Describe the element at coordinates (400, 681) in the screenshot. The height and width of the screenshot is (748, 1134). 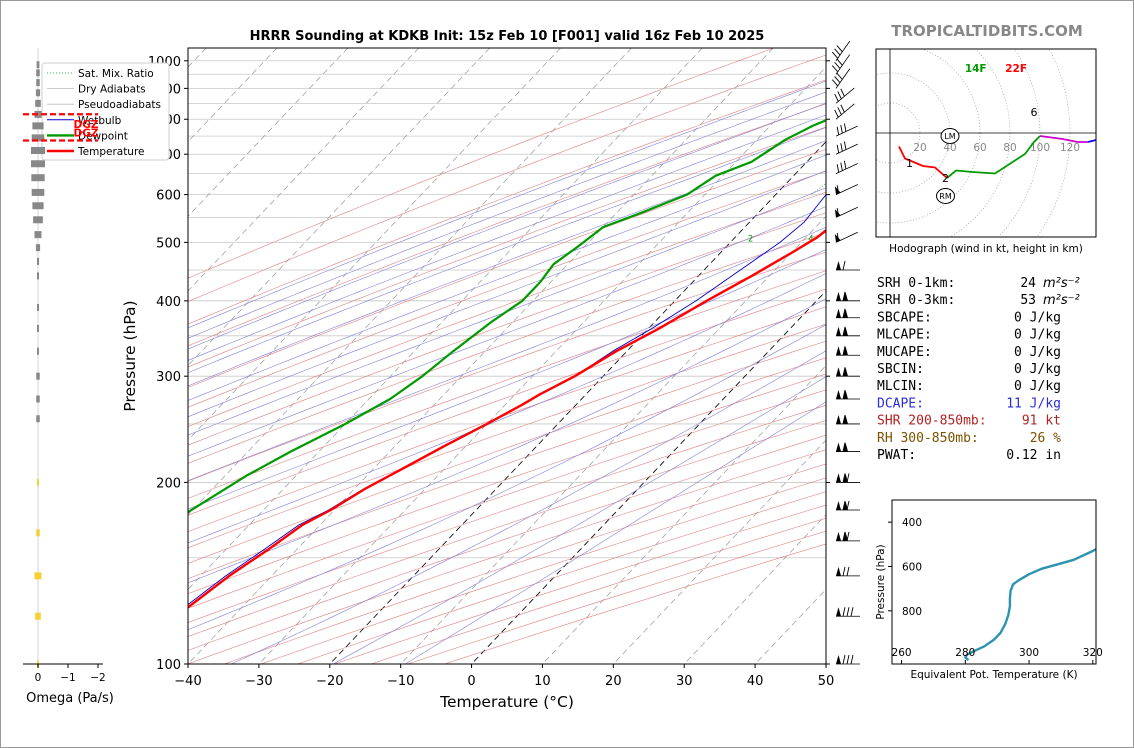
I see `x-tick-label: −10` at that location.